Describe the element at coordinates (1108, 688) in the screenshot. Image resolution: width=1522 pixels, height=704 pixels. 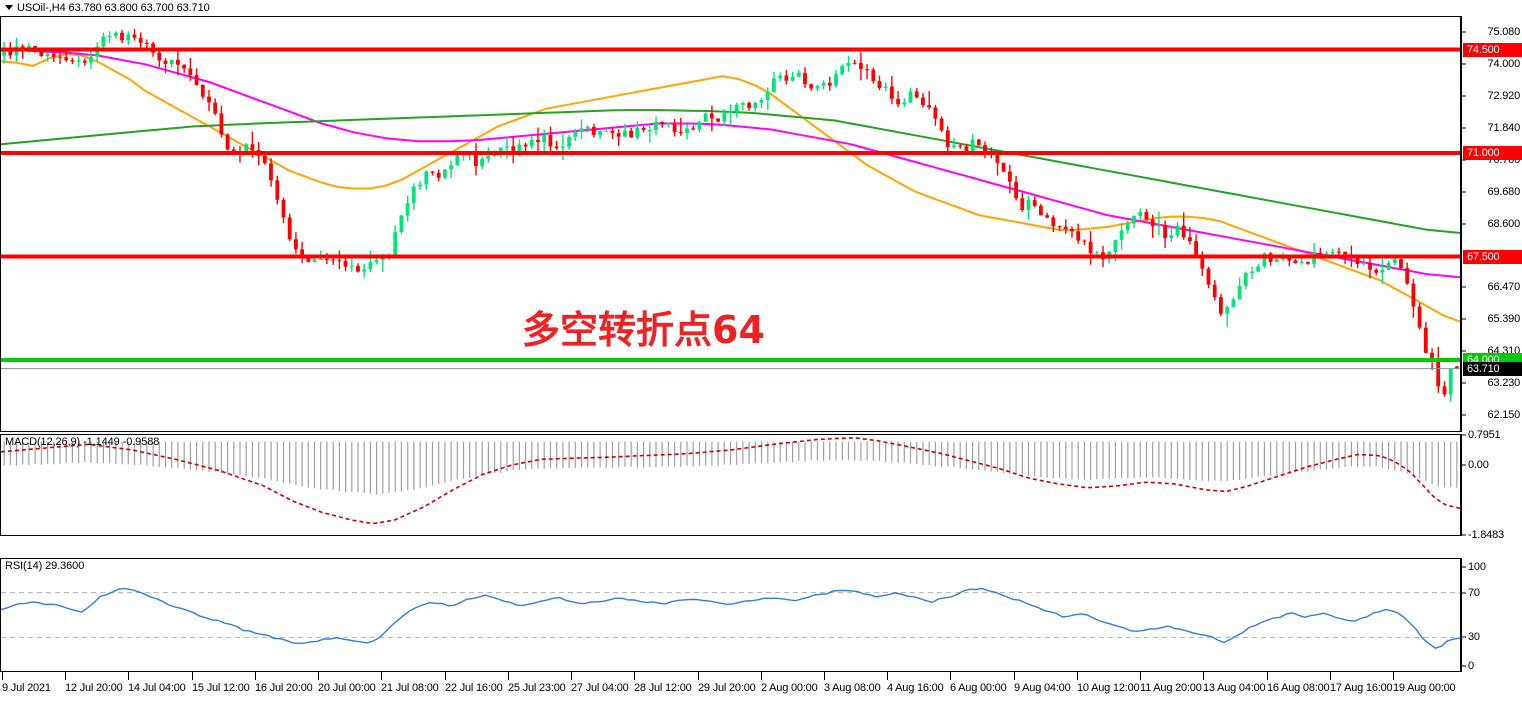
I see `time-tick-label: 10 Aug 12:00` at that location.